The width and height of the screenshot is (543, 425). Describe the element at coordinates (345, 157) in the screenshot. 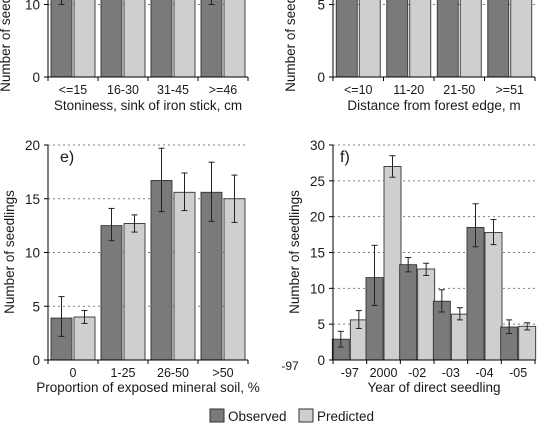

I see `panel-title: f)` at that location.